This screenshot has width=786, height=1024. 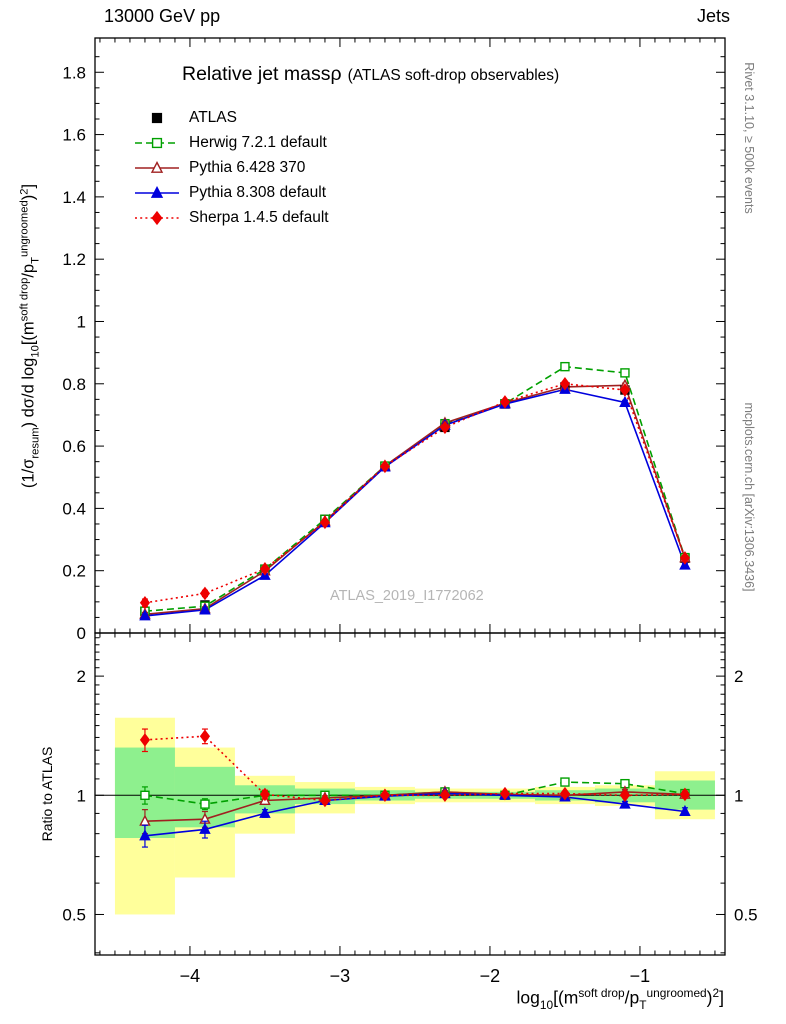 I want to click on legend-marker-atlas, so click(x=157, y=117).